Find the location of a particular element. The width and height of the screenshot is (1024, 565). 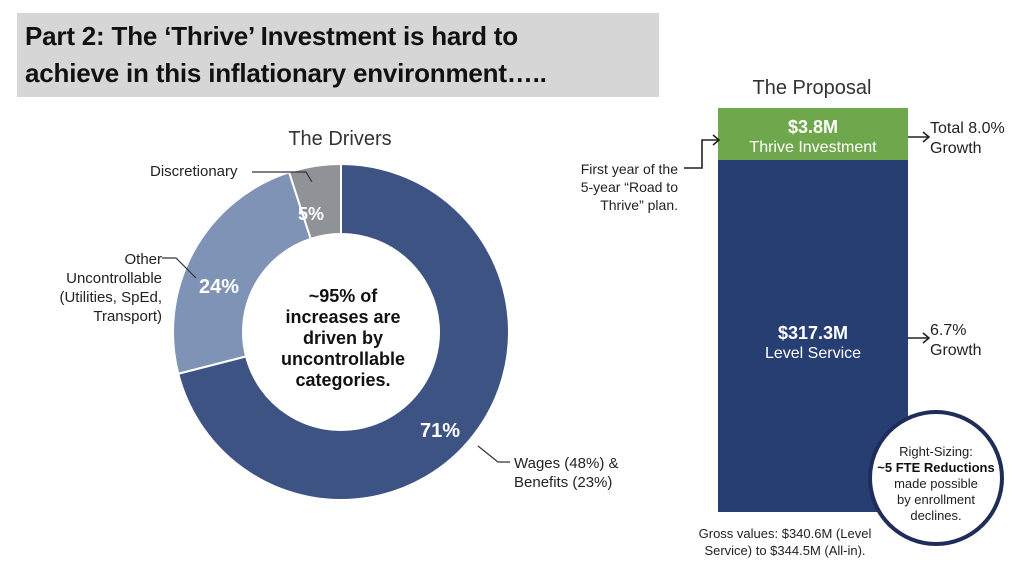

callout-heading: Right-Sizing: is located at coordinates (936, 451).